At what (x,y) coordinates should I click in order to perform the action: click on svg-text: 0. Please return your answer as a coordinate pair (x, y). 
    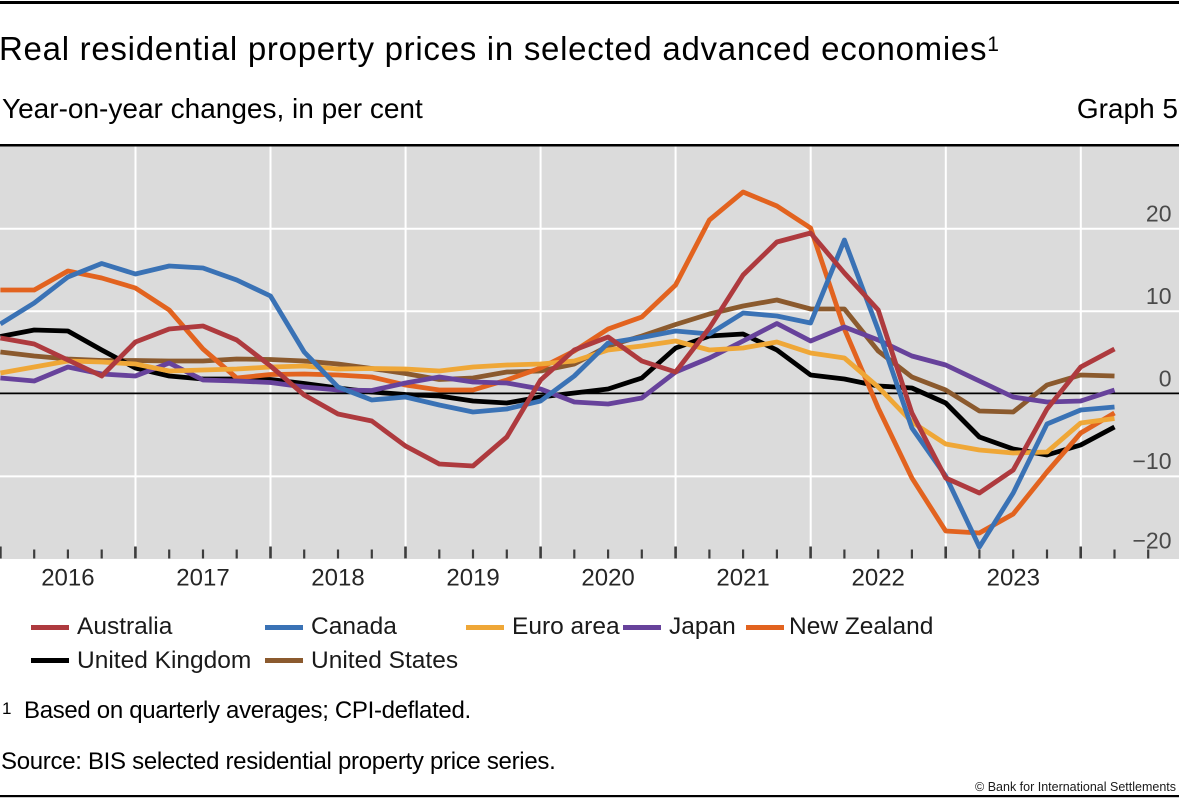
    Looking at the image, I should click on (1165, 379).